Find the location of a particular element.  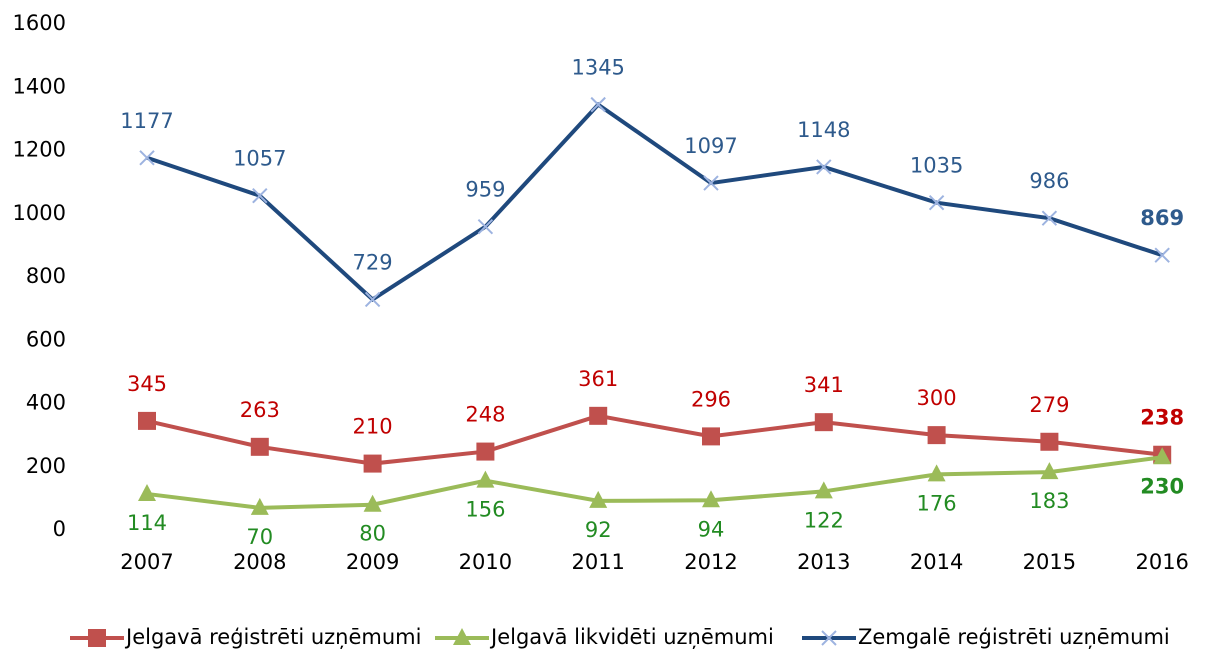

x-tick-label: 2016 is located at coordinates (1161, 562).